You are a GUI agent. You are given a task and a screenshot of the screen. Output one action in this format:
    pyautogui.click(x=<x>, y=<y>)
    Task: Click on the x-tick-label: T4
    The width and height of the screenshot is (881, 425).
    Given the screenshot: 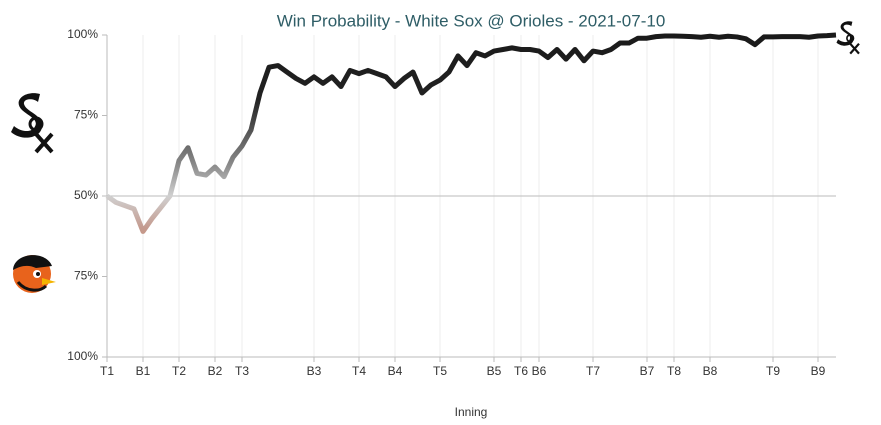 What is the action you would take?
    pyautogui.click(x=359, y=371)
    